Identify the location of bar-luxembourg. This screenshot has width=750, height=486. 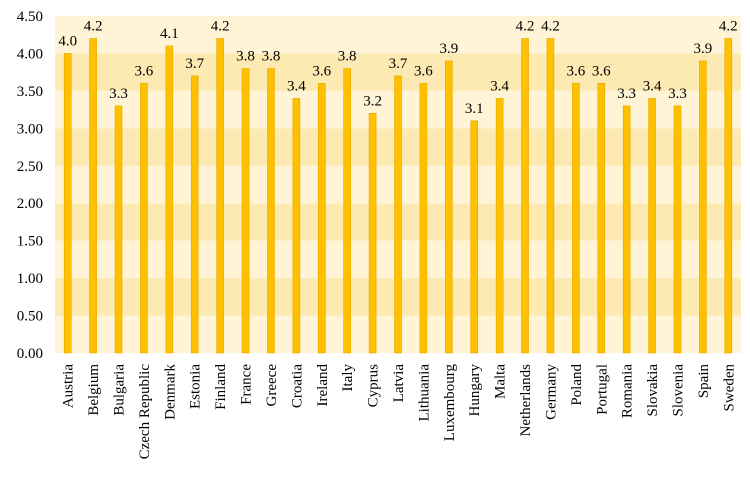
(449, 207).